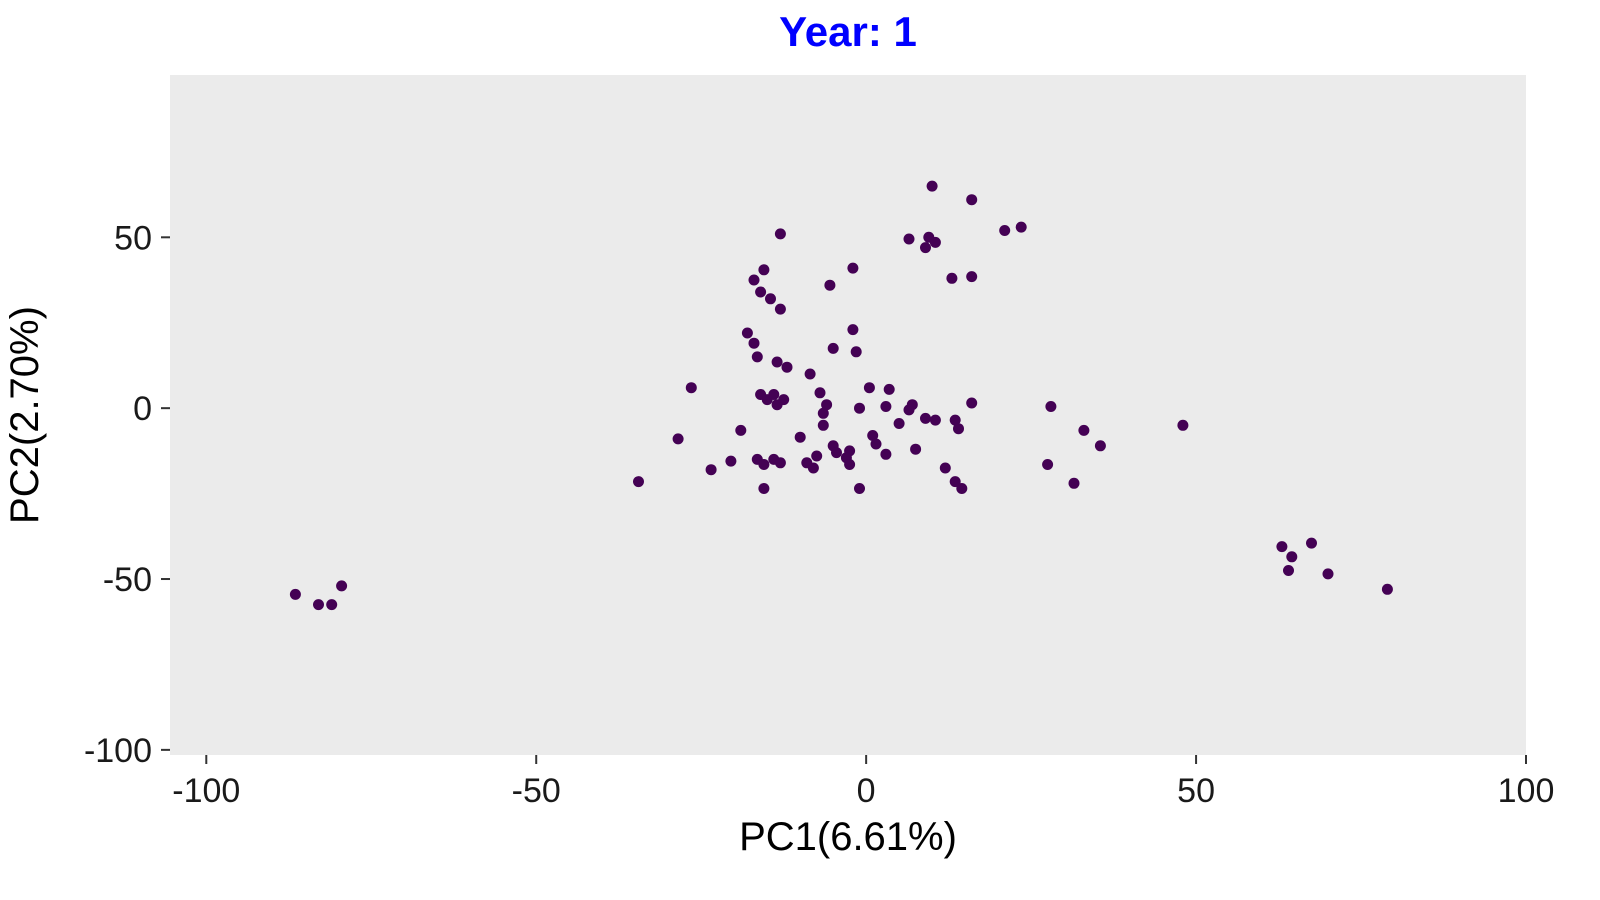  Describe the element at coordinates (206, 791) in the screenshot. I see `x-tick-label: -100` at that location.